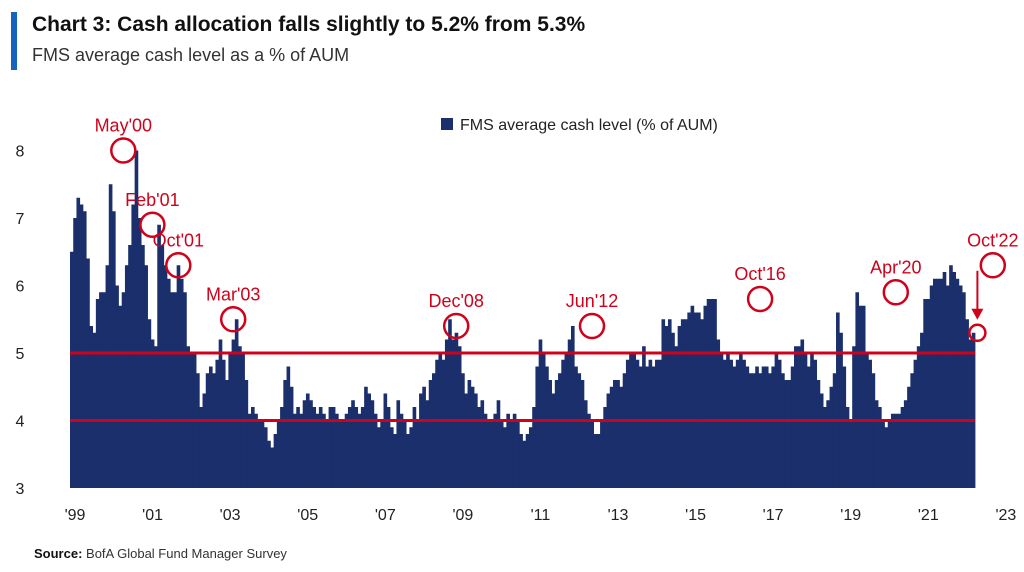 This screenshot has width=1024, height=572. What do you see at coordinates (20, 321) in the screenshot?
I see `y-axis-ticks: 3 4 5 6 7 8` at bounding box center [20, 321].